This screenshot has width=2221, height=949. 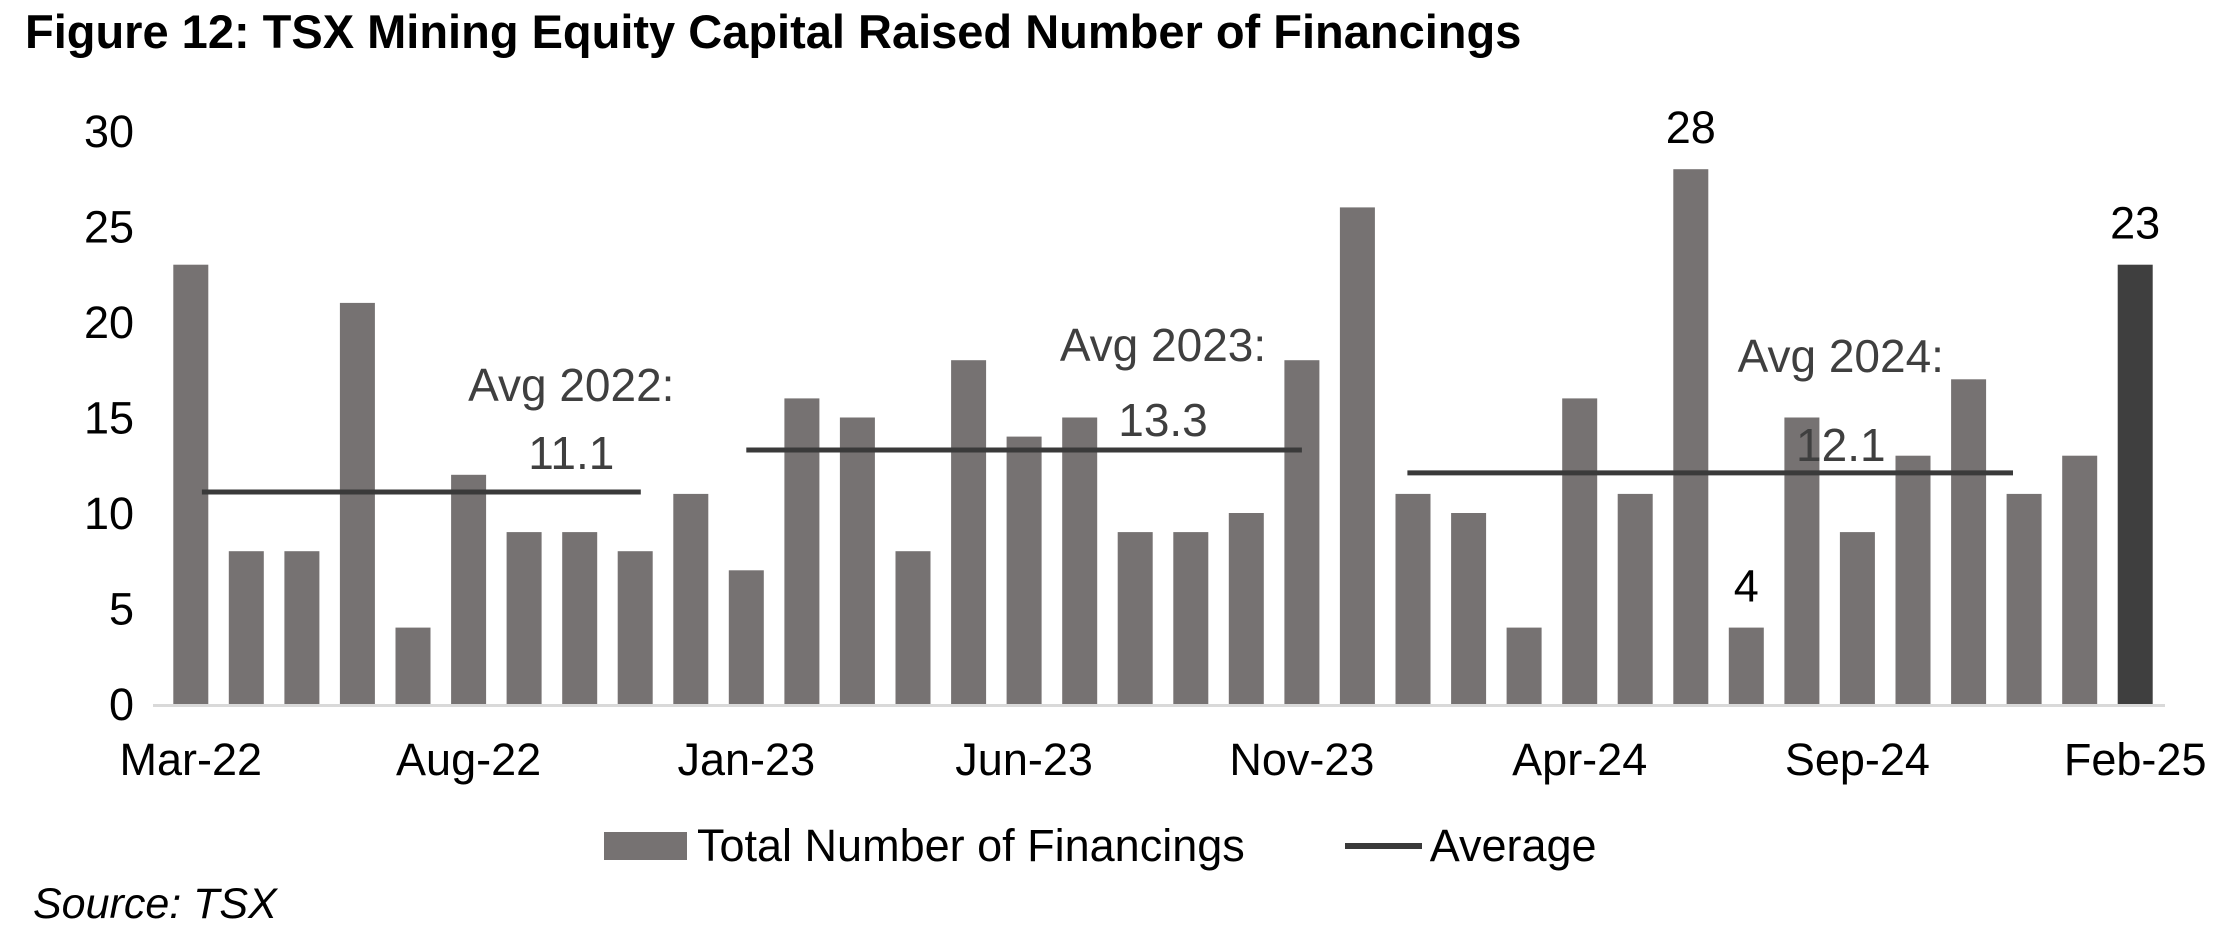 I want to click on y-tick-label: 0, so click(x=121, y=704).